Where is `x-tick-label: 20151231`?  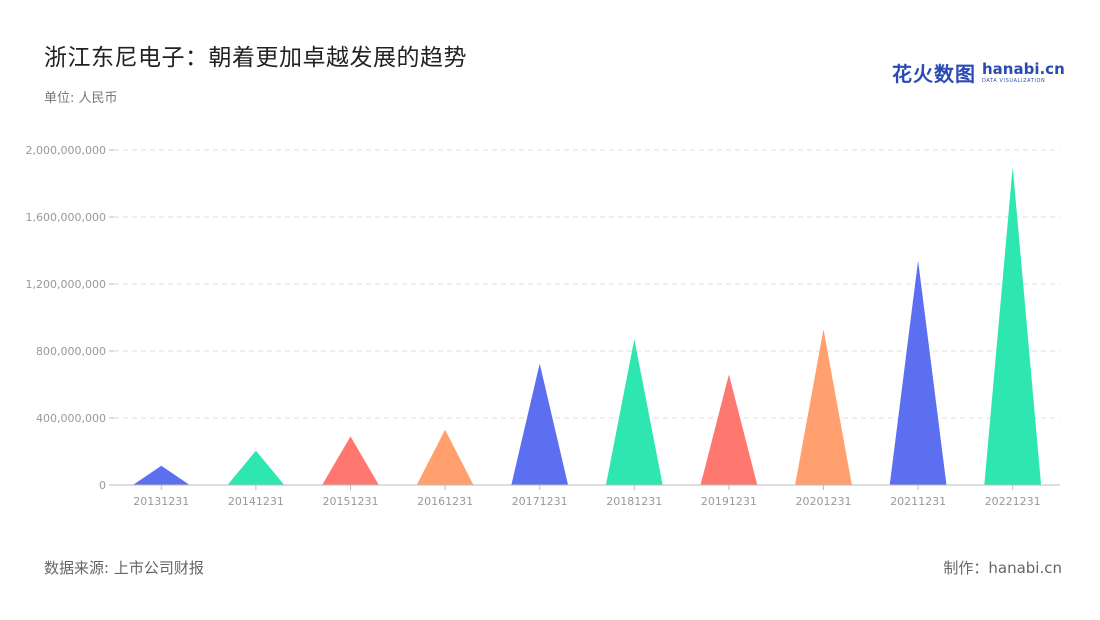
x-tick-label: 20151231 is located at coordinates (351, 501).